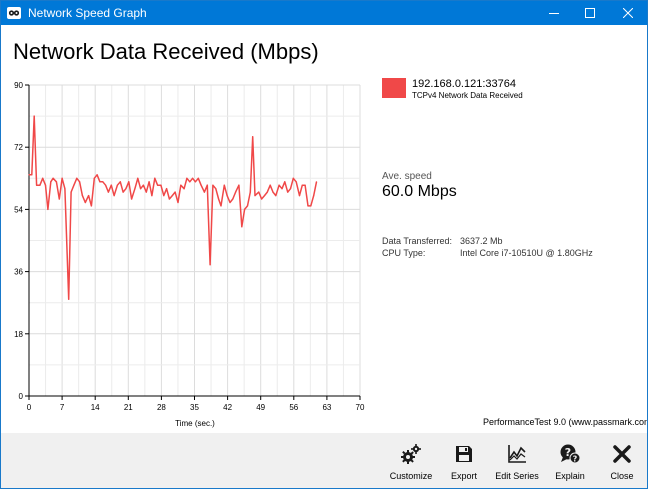  I want to click on title-bar: Network Speed Graph, so click(324, 13).